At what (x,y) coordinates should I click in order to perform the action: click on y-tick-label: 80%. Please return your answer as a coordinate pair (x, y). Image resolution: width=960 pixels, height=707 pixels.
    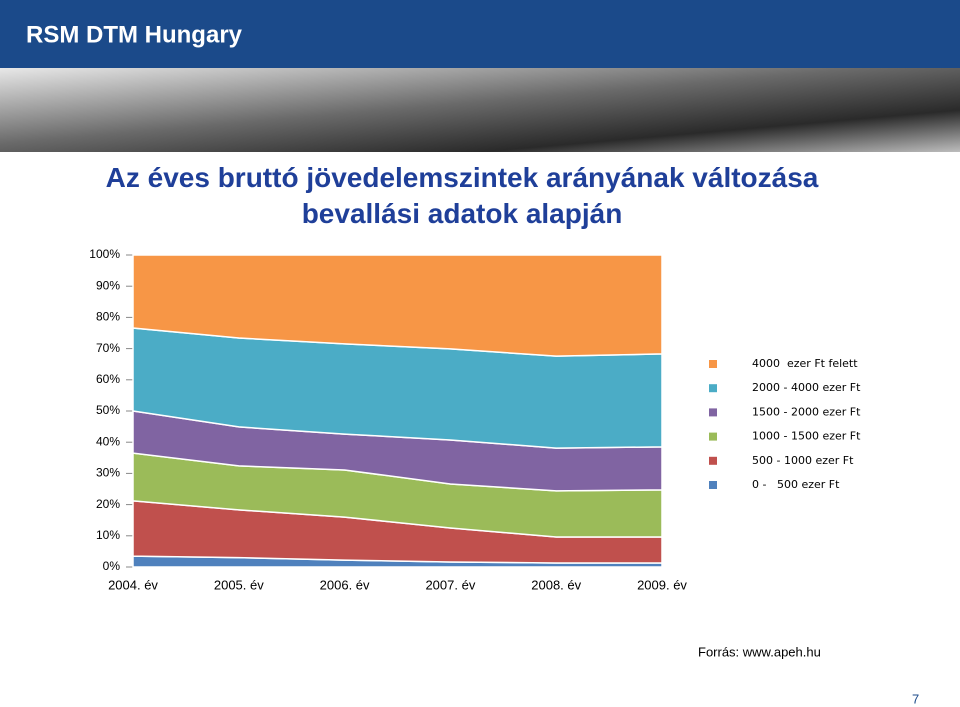
    Looking at the image, I should click on (108, 317).